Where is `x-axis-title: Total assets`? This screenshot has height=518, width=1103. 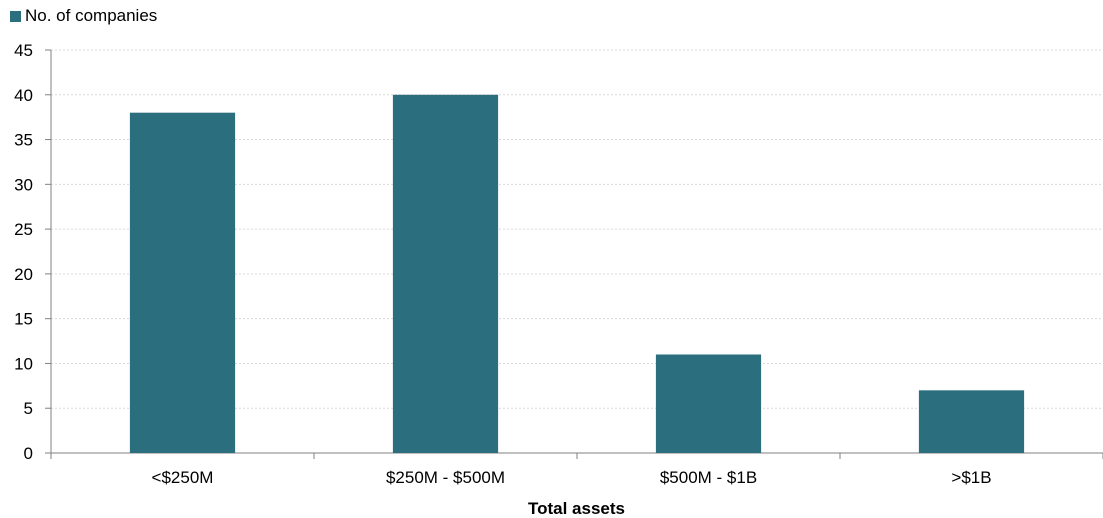
x-axis-title: Total assets is located at coordinates (576, 508).